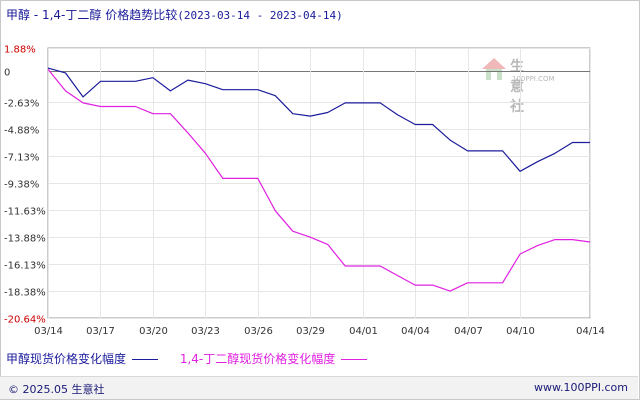  I want to click on x-tick-label: 03/26, so click(258, 331).